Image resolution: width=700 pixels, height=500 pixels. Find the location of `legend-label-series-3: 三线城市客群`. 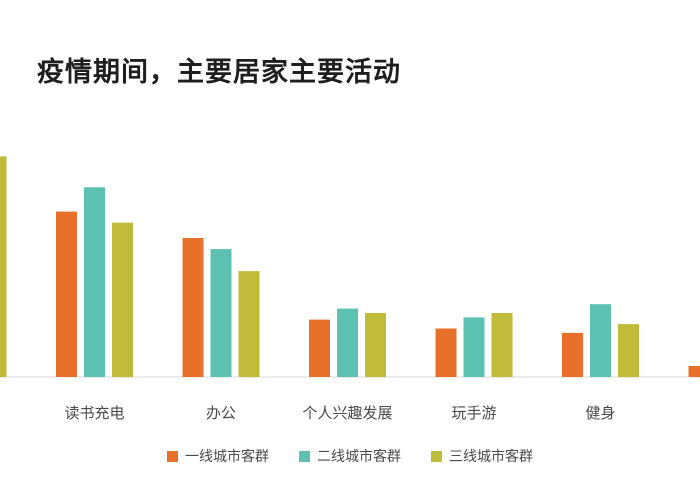

legend-label-series-3: 三线城市客群 is located at coordinates (491, 457).